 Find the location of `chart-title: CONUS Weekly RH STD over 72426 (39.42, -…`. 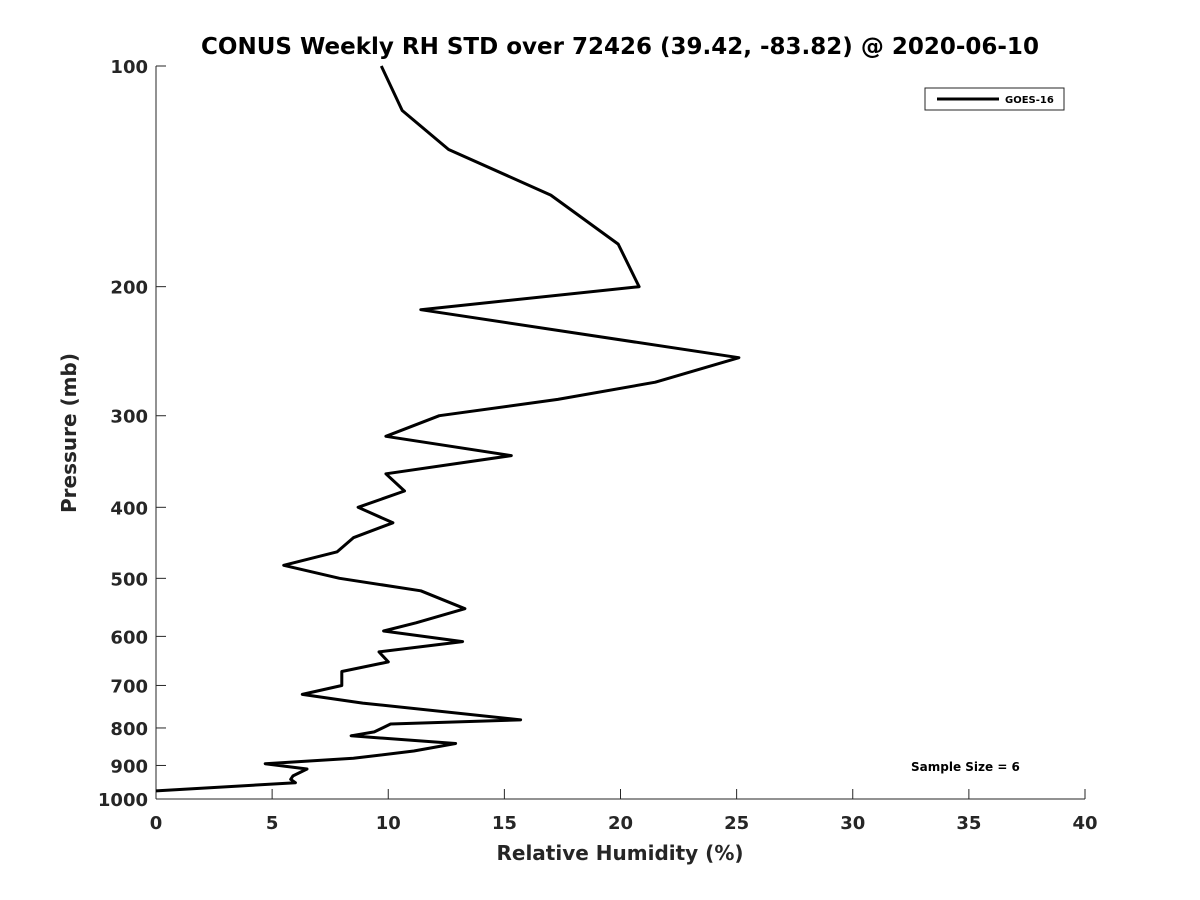

chart-title: CONUS Weekly RH STD over 72426 (39.42, -… is located at coordinates (620, 47).